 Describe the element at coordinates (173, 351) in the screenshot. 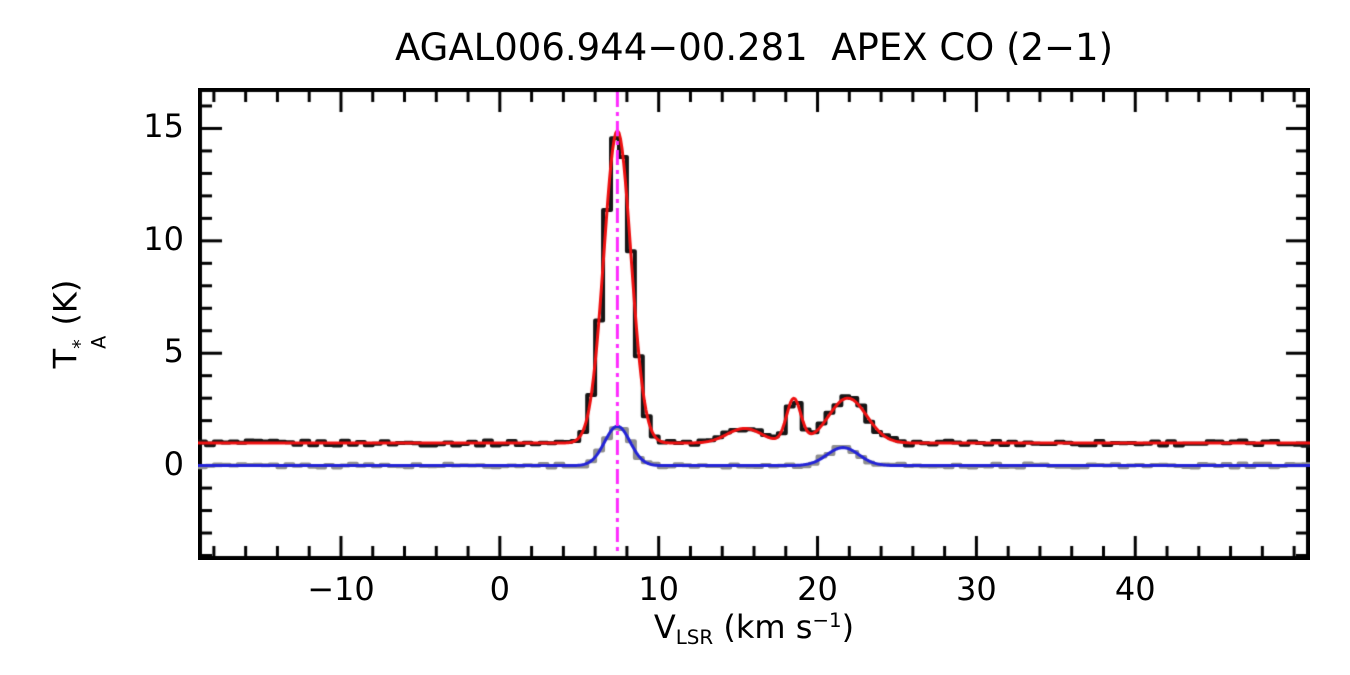

I see `y-tick-label: 5` at that location.